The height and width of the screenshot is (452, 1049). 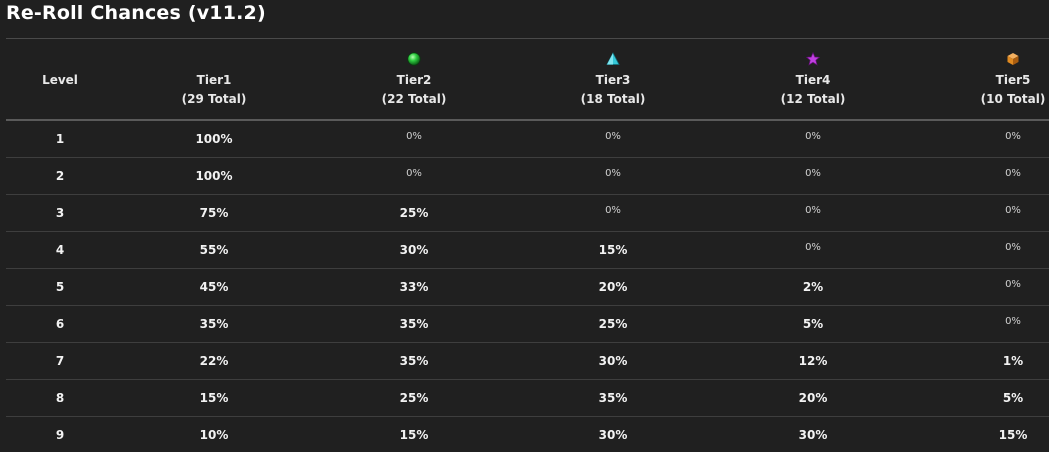 I want to click on column-header-total: (12 Total), so click(x=813, y=99).